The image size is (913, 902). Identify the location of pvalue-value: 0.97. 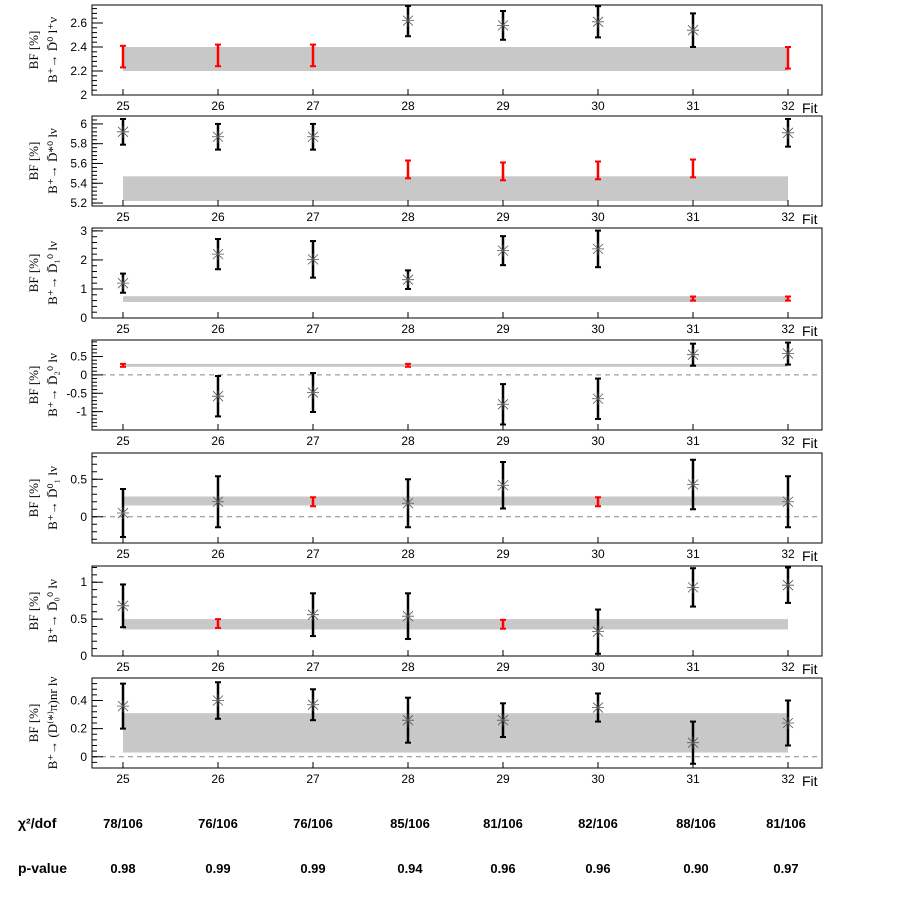
(785, 868).